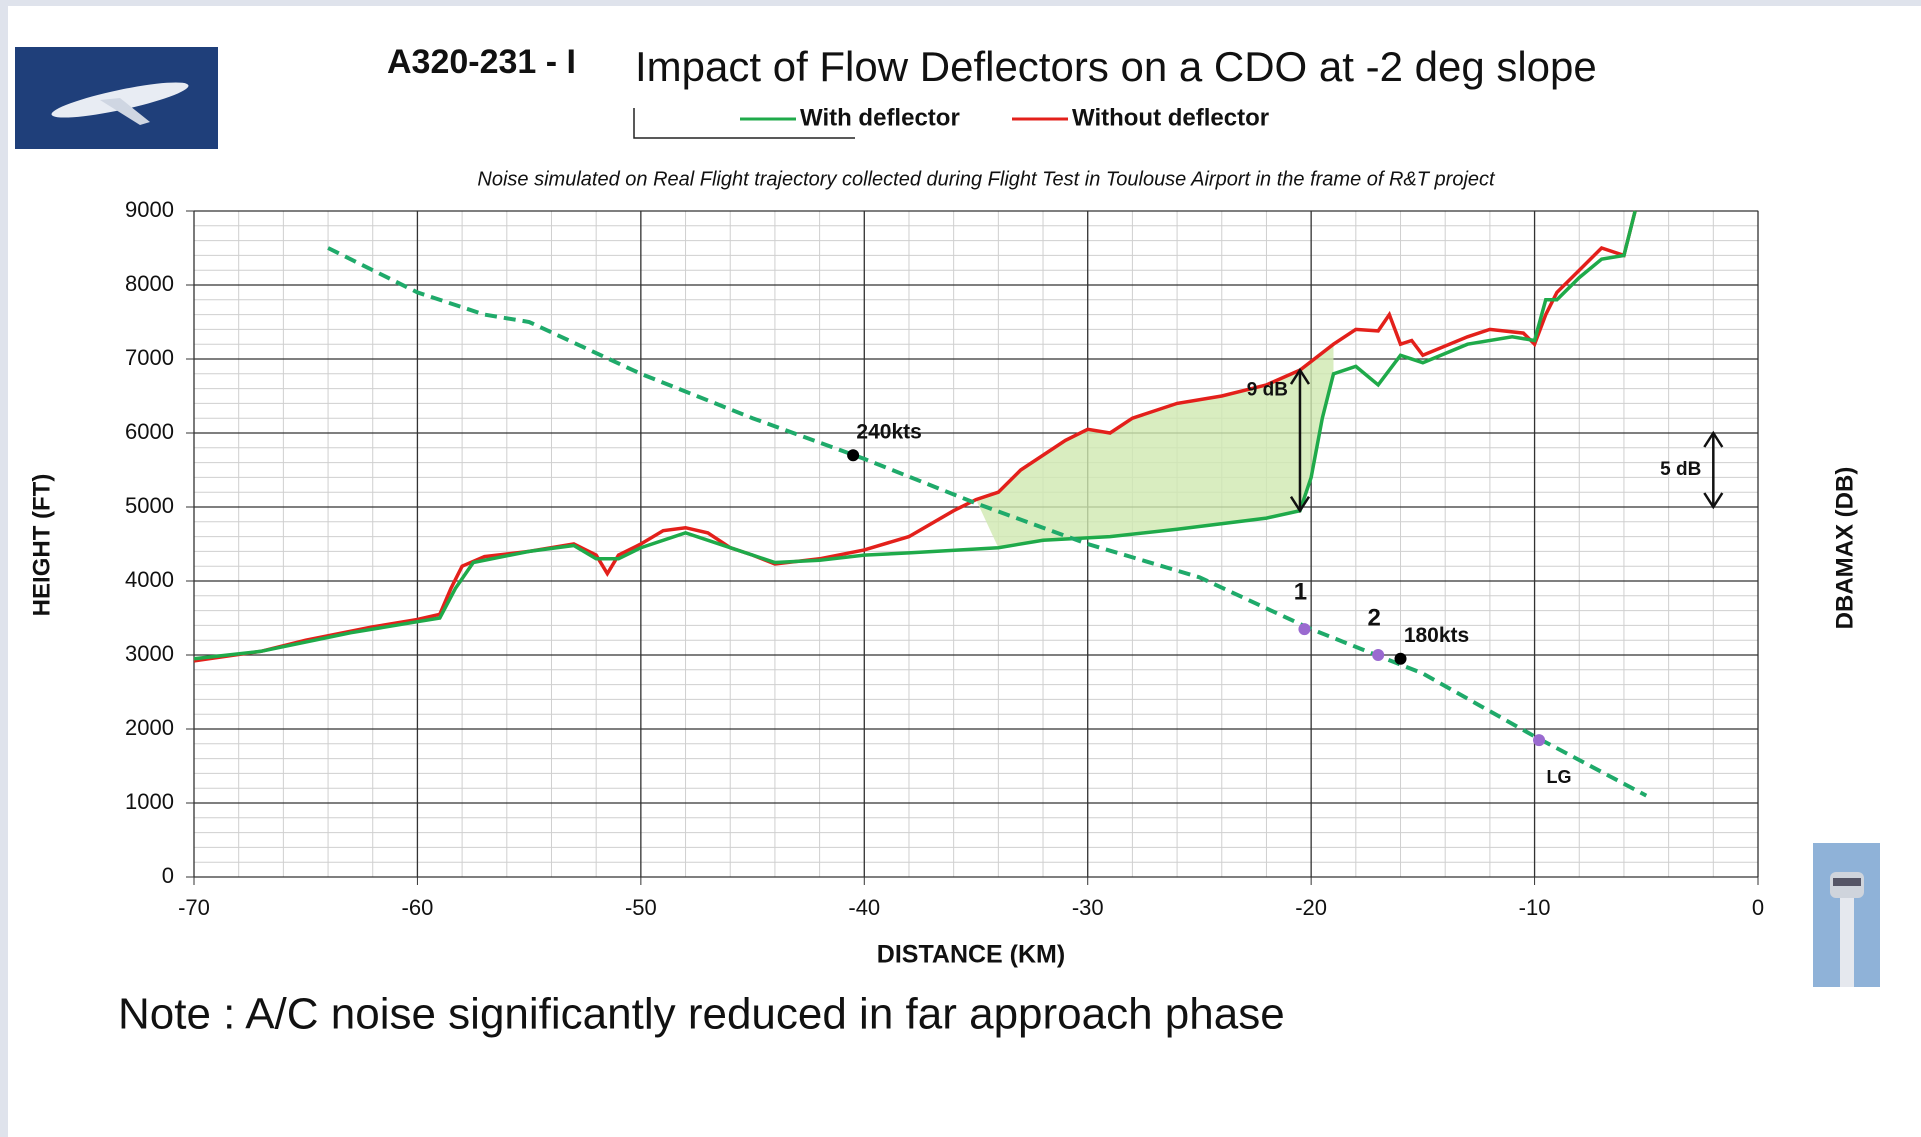  What do you see at coordinates (641, 907) in the screenshot?
I see `x-tick-label: -50` at bounding box center [641, 907].